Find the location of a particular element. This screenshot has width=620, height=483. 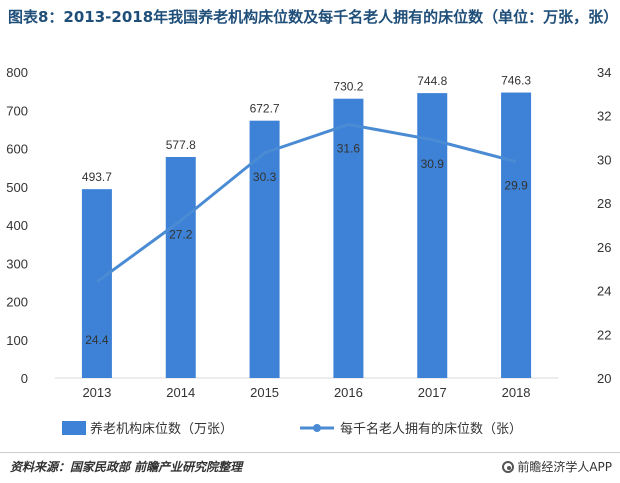

y-right-tick-label: 20 is located at coordinates (604, 378).